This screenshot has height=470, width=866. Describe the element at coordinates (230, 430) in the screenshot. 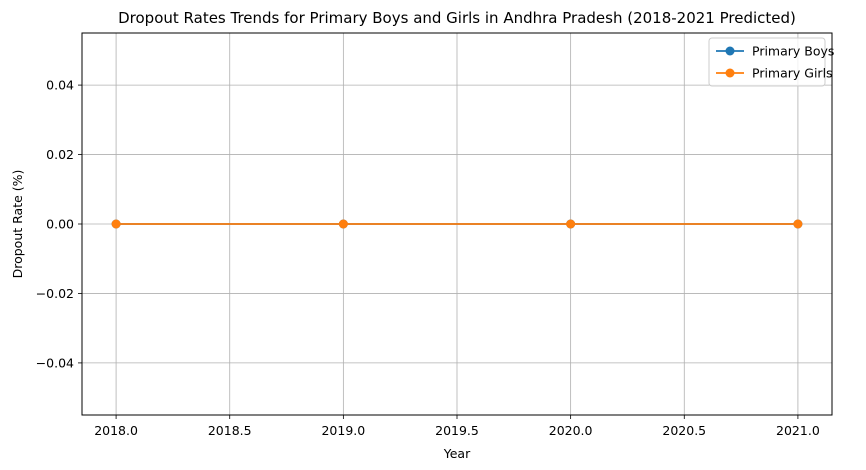

I see `x-tick-label: 2018.5` at that location.